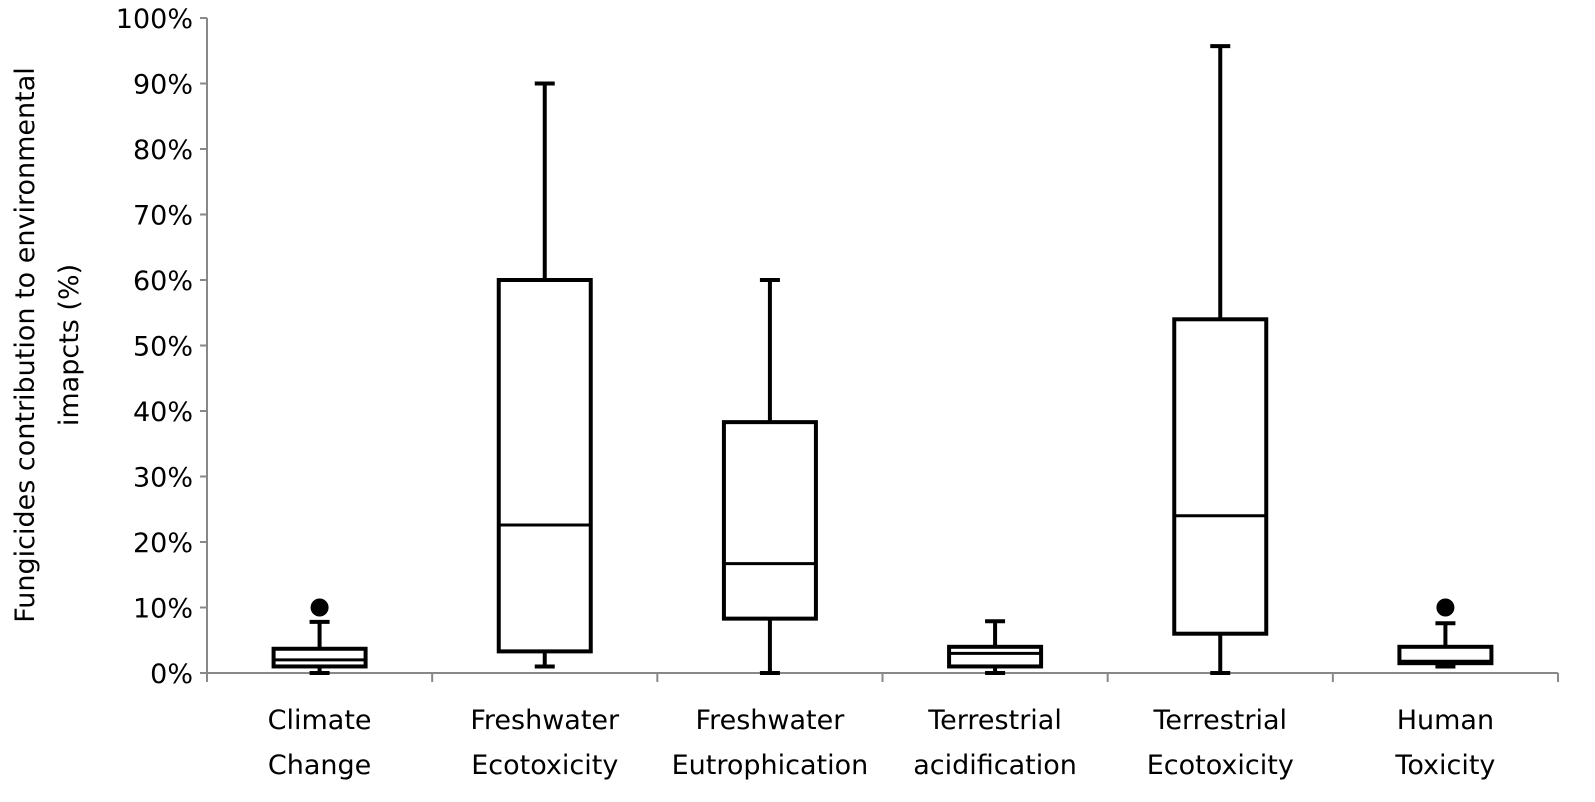 The width and height of the screenshot is (1595, 802). What do you see at coordinates (154, 19) in the screenshot?
I see `y-tick-label: 100%` at bounding box center [154, 19].